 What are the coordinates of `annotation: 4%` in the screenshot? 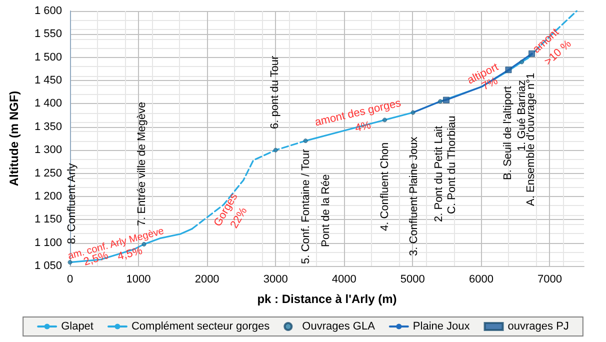 It's located at (363, 127).